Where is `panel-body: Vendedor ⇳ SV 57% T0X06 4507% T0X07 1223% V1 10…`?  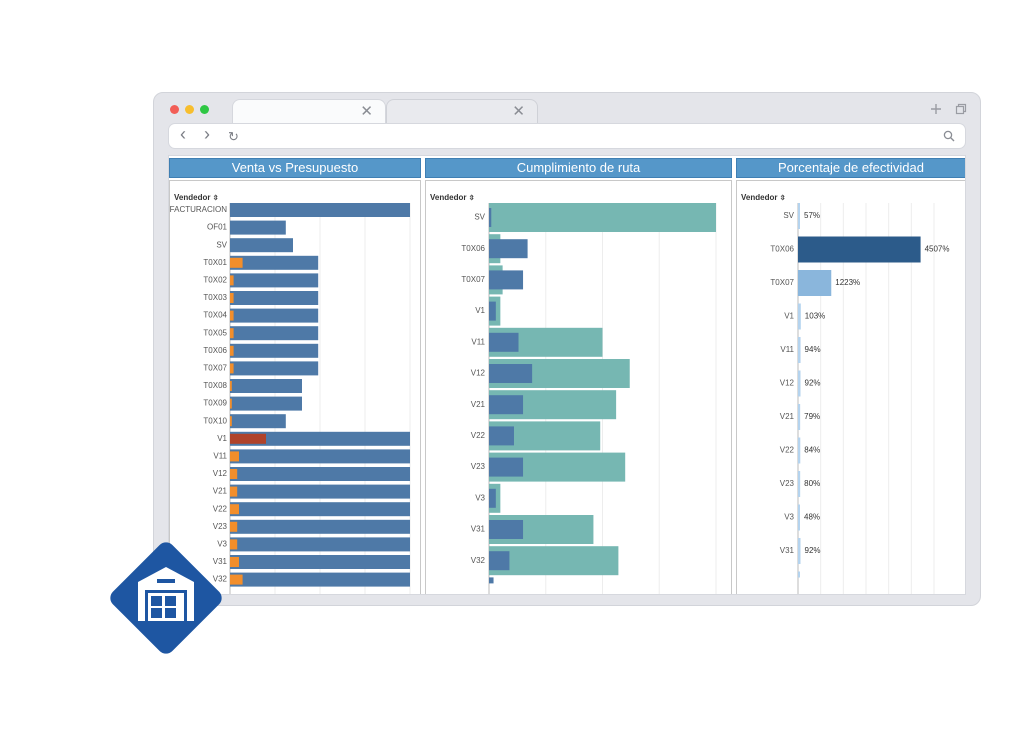
panel-body: Vendedor ⇳ SV 57% T0X06 4507% T0X07 1223% V1 10… is located at coordinates (850, 387).